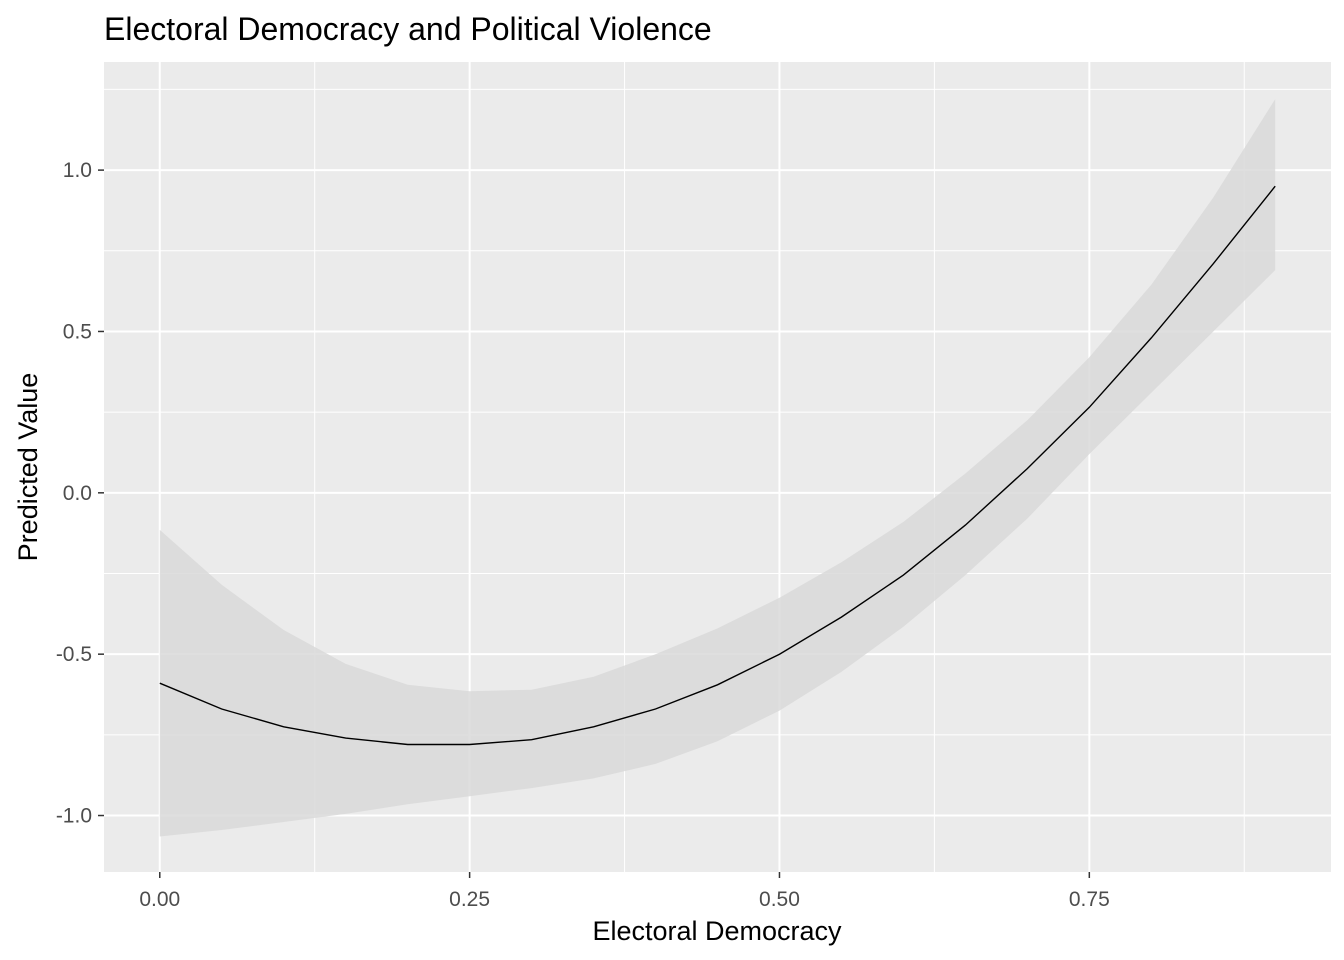  Describe the element at coordinates (469, 899) in the screenshot. I see `x-tick-label: 0.25` at that location.